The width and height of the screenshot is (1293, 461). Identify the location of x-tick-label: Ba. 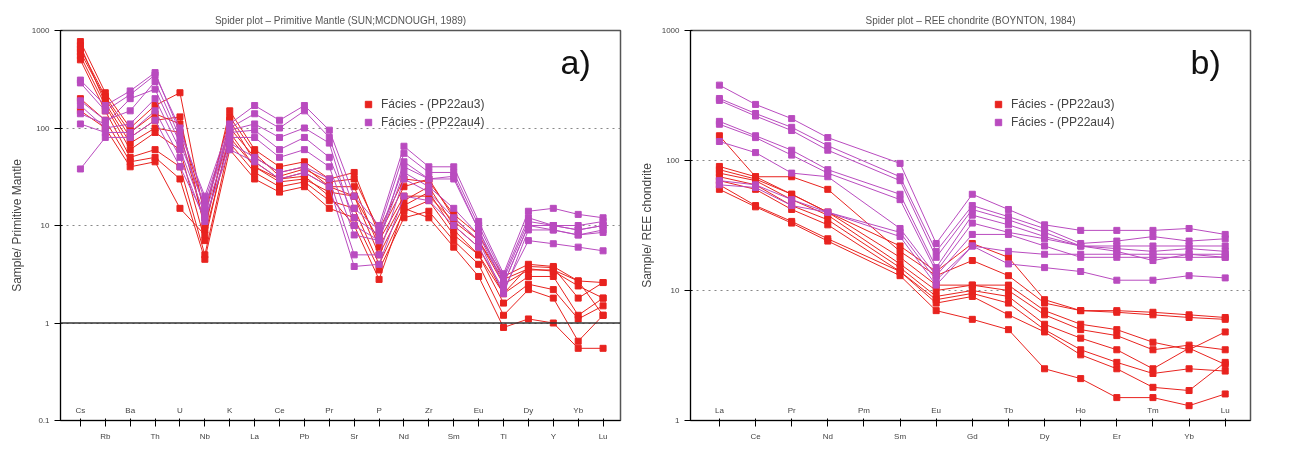
(130, 410).